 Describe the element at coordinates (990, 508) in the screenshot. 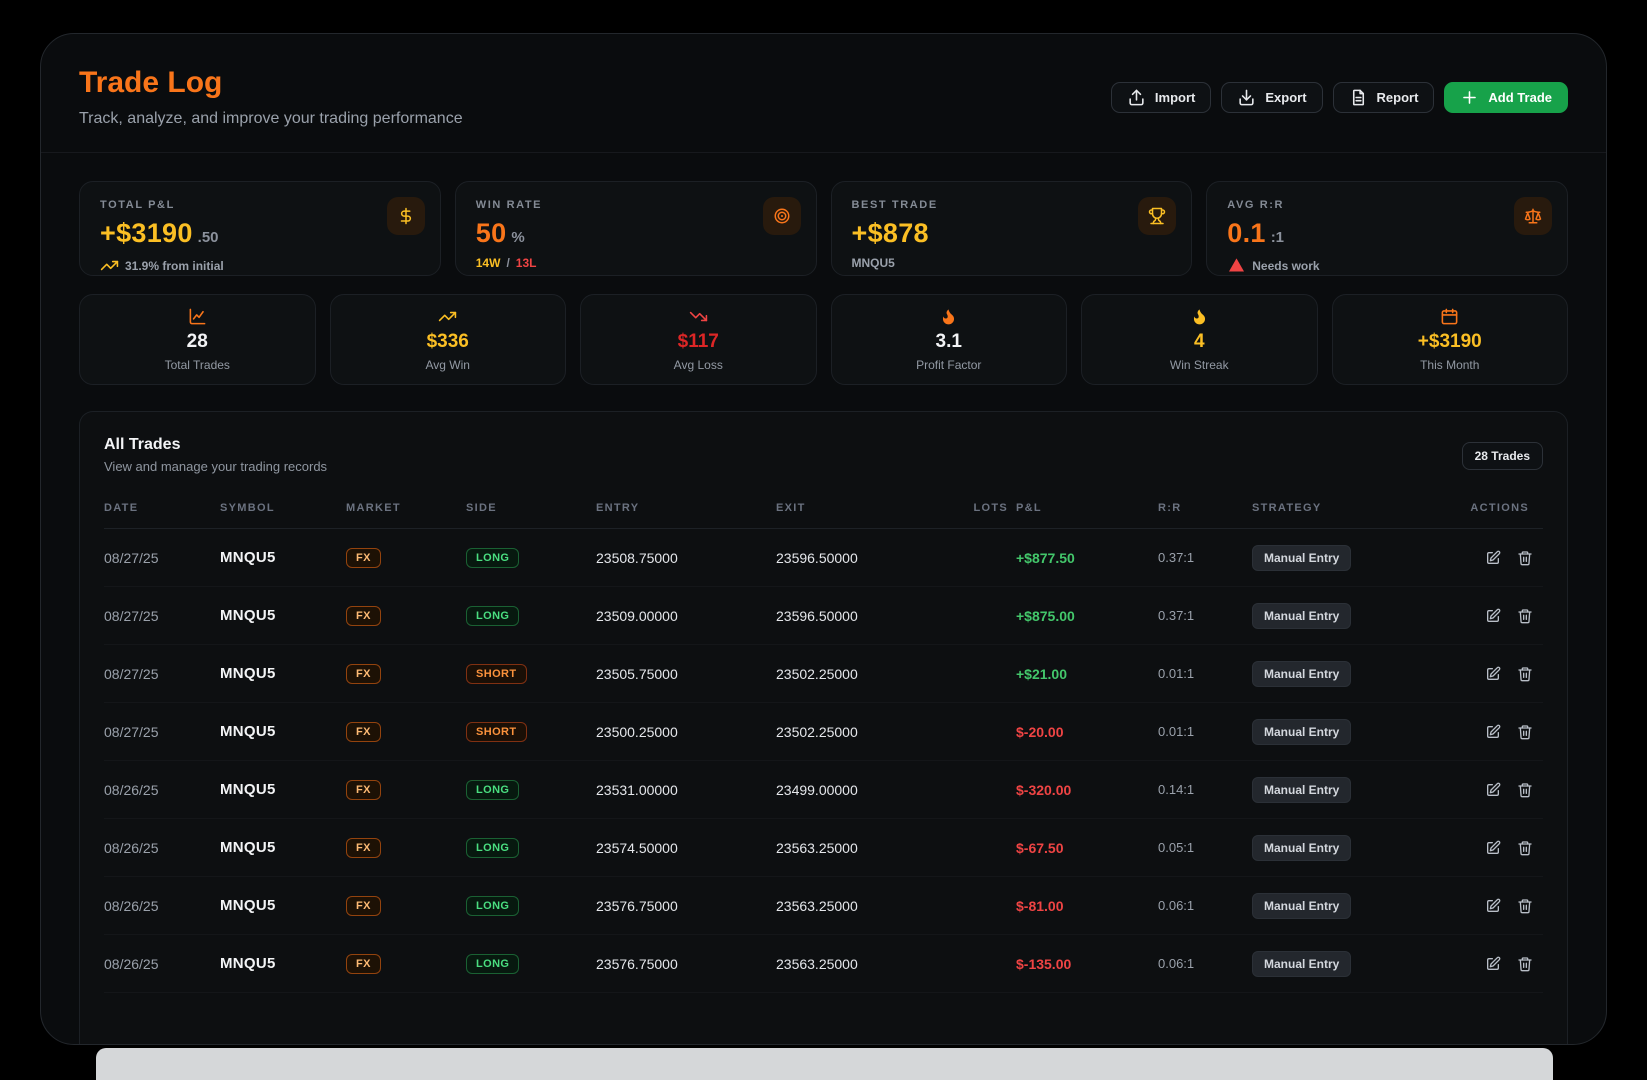

I see `column-header-lots: LOTS` at that location.